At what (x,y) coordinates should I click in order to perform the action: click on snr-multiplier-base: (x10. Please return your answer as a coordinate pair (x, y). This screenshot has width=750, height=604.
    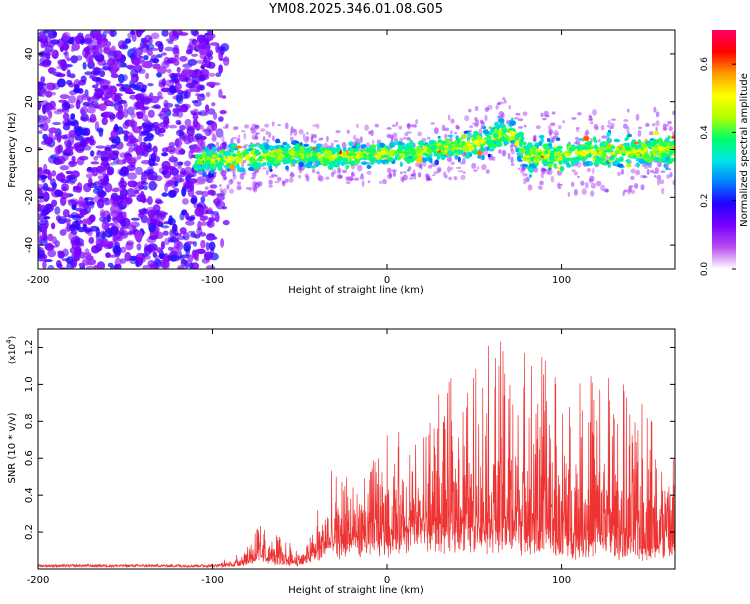
    Looking at the image, I should click on (13, 354).